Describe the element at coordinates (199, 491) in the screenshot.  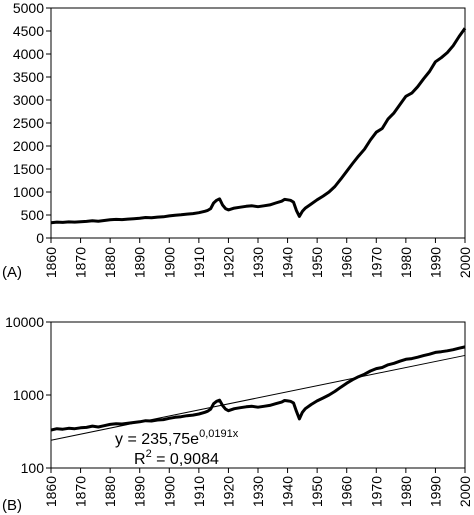
I see `x-tick-label-b: 1910` at that location.